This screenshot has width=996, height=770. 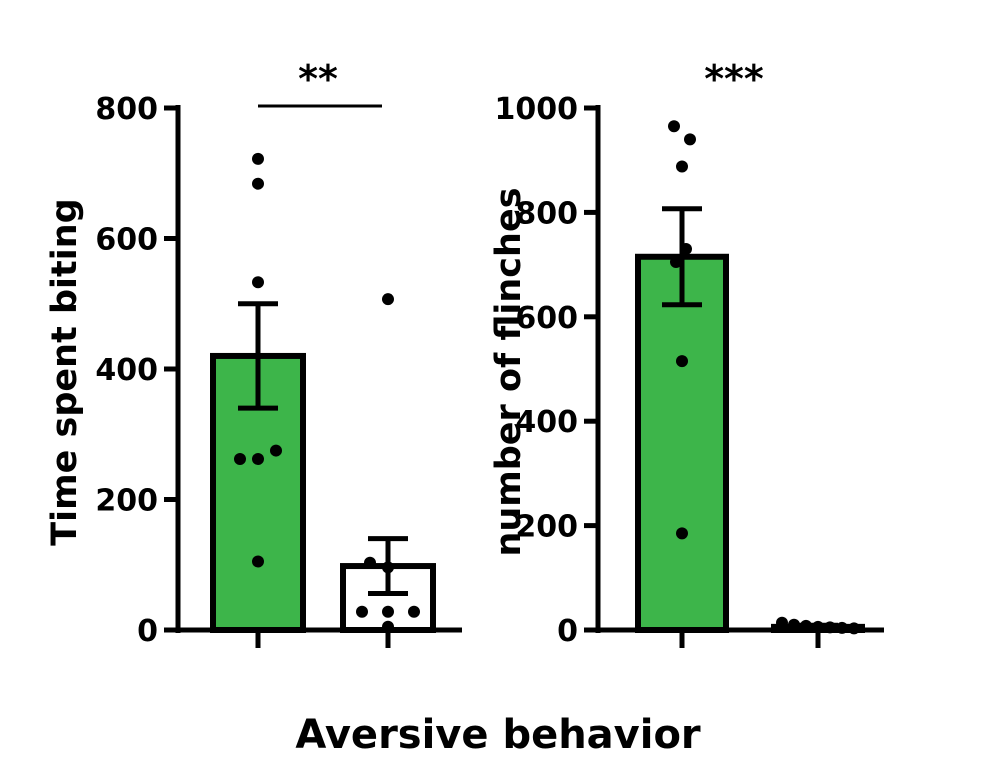 What do you see at coordinates (498, 735) in the screenshot?
I see `x-axis-title: Aversive behavior` at bounding box center [498, 735].